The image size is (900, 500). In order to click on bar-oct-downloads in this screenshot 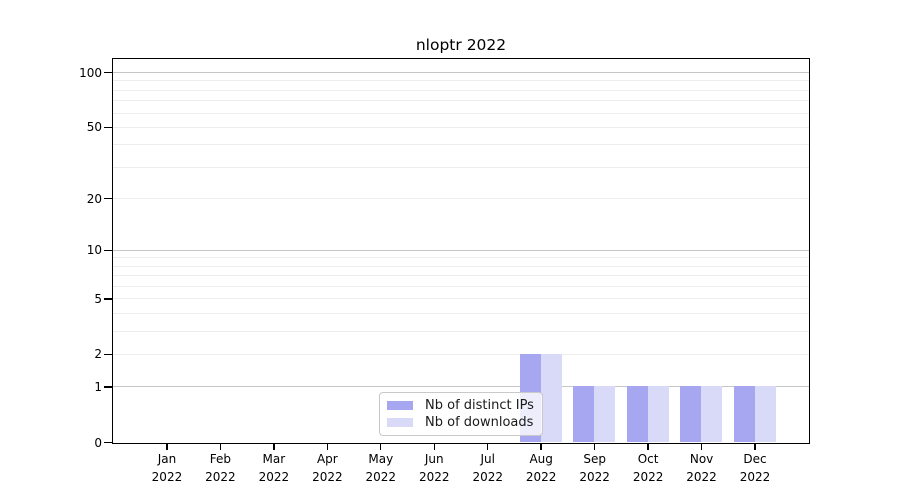, I will do `click(658, 414)`.